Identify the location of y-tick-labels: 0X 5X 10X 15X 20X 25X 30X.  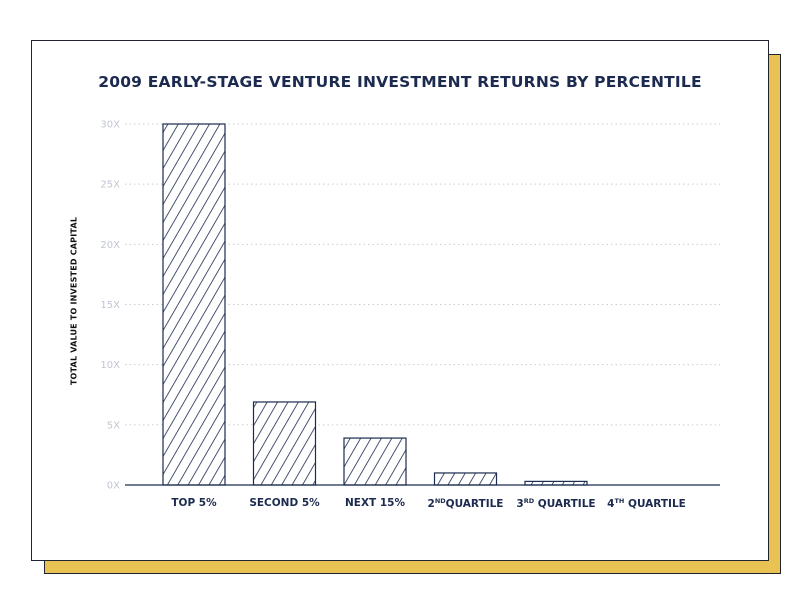
(110, 306).